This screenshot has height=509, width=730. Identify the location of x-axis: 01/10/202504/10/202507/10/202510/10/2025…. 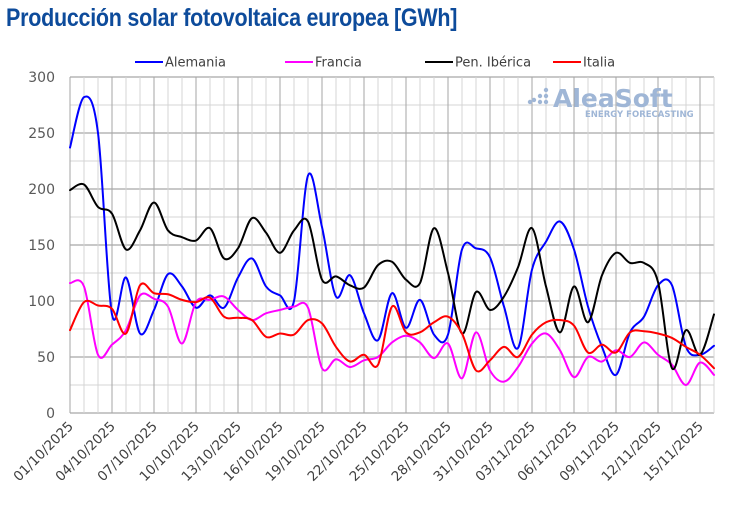
(358, 452).